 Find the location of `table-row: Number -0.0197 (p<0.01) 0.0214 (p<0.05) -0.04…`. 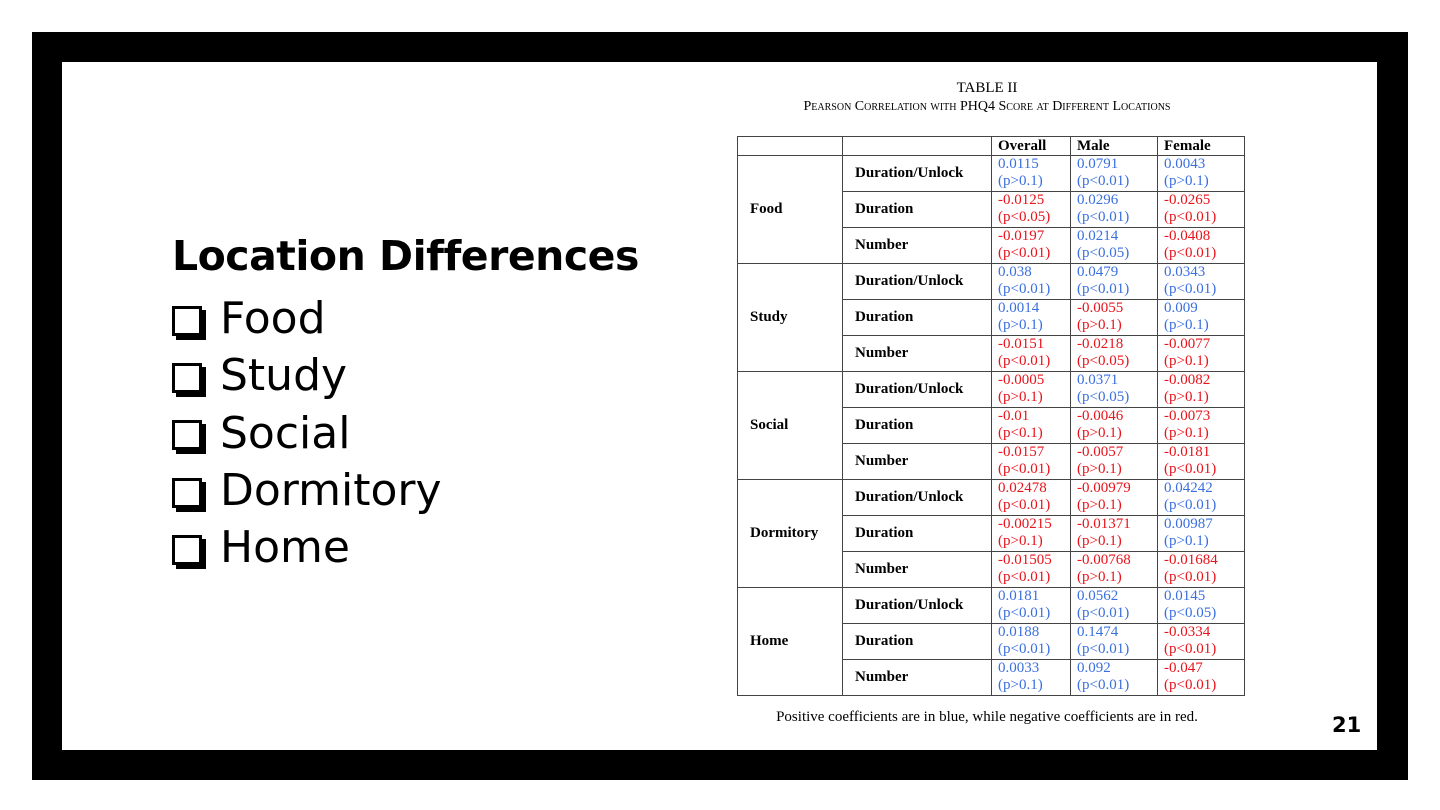

table-row: Number -0.0197 (p<0.01) 0.0214 (p<0.05) -0.04… is located at coordinates (991, 245).